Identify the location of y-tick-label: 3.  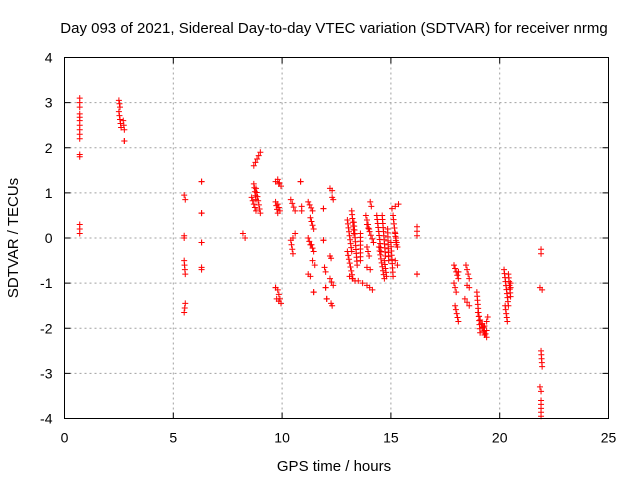
(49, 103).